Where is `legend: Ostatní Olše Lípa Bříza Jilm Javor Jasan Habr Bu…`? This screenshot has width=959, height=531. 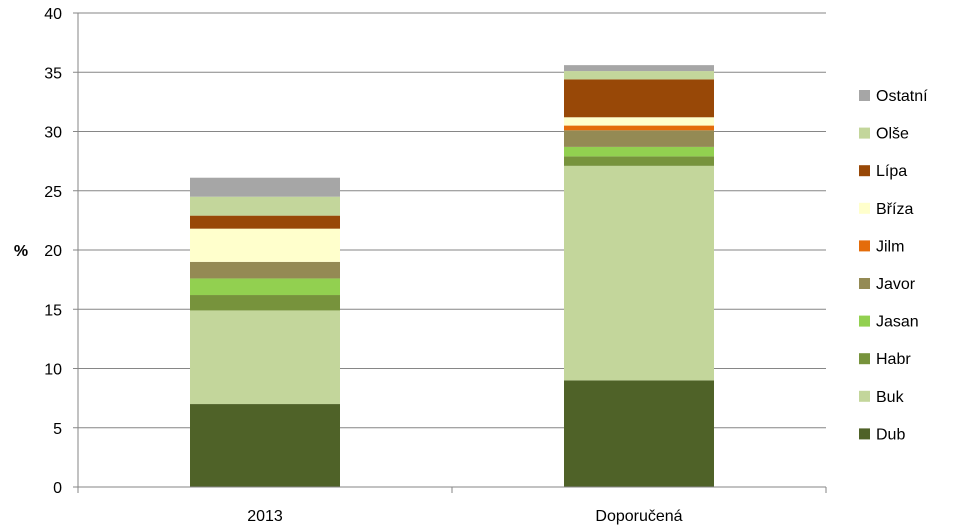 legend: Ostatní Olše Lípa Bříza Jilm Javor Jasan Habr Bu… is located at coordinates (893, 265).